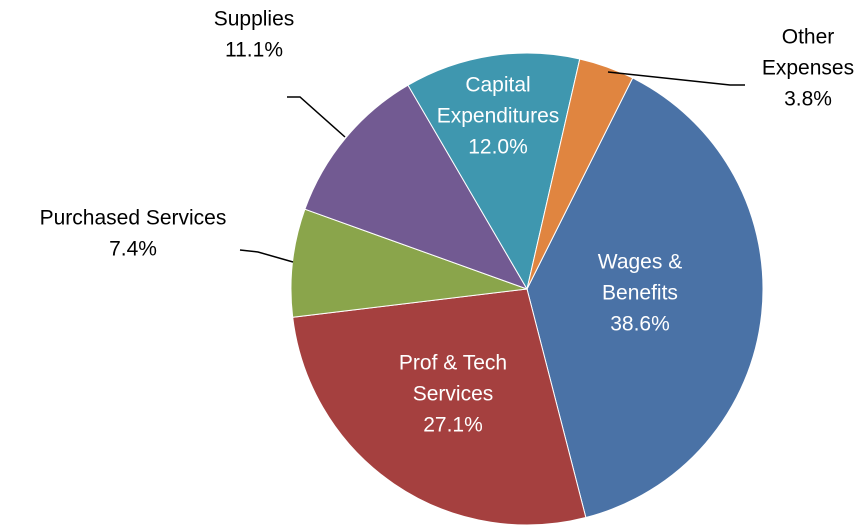 The image size is (855, 527). I want to click on slice-label: Other, so click(808, 37).